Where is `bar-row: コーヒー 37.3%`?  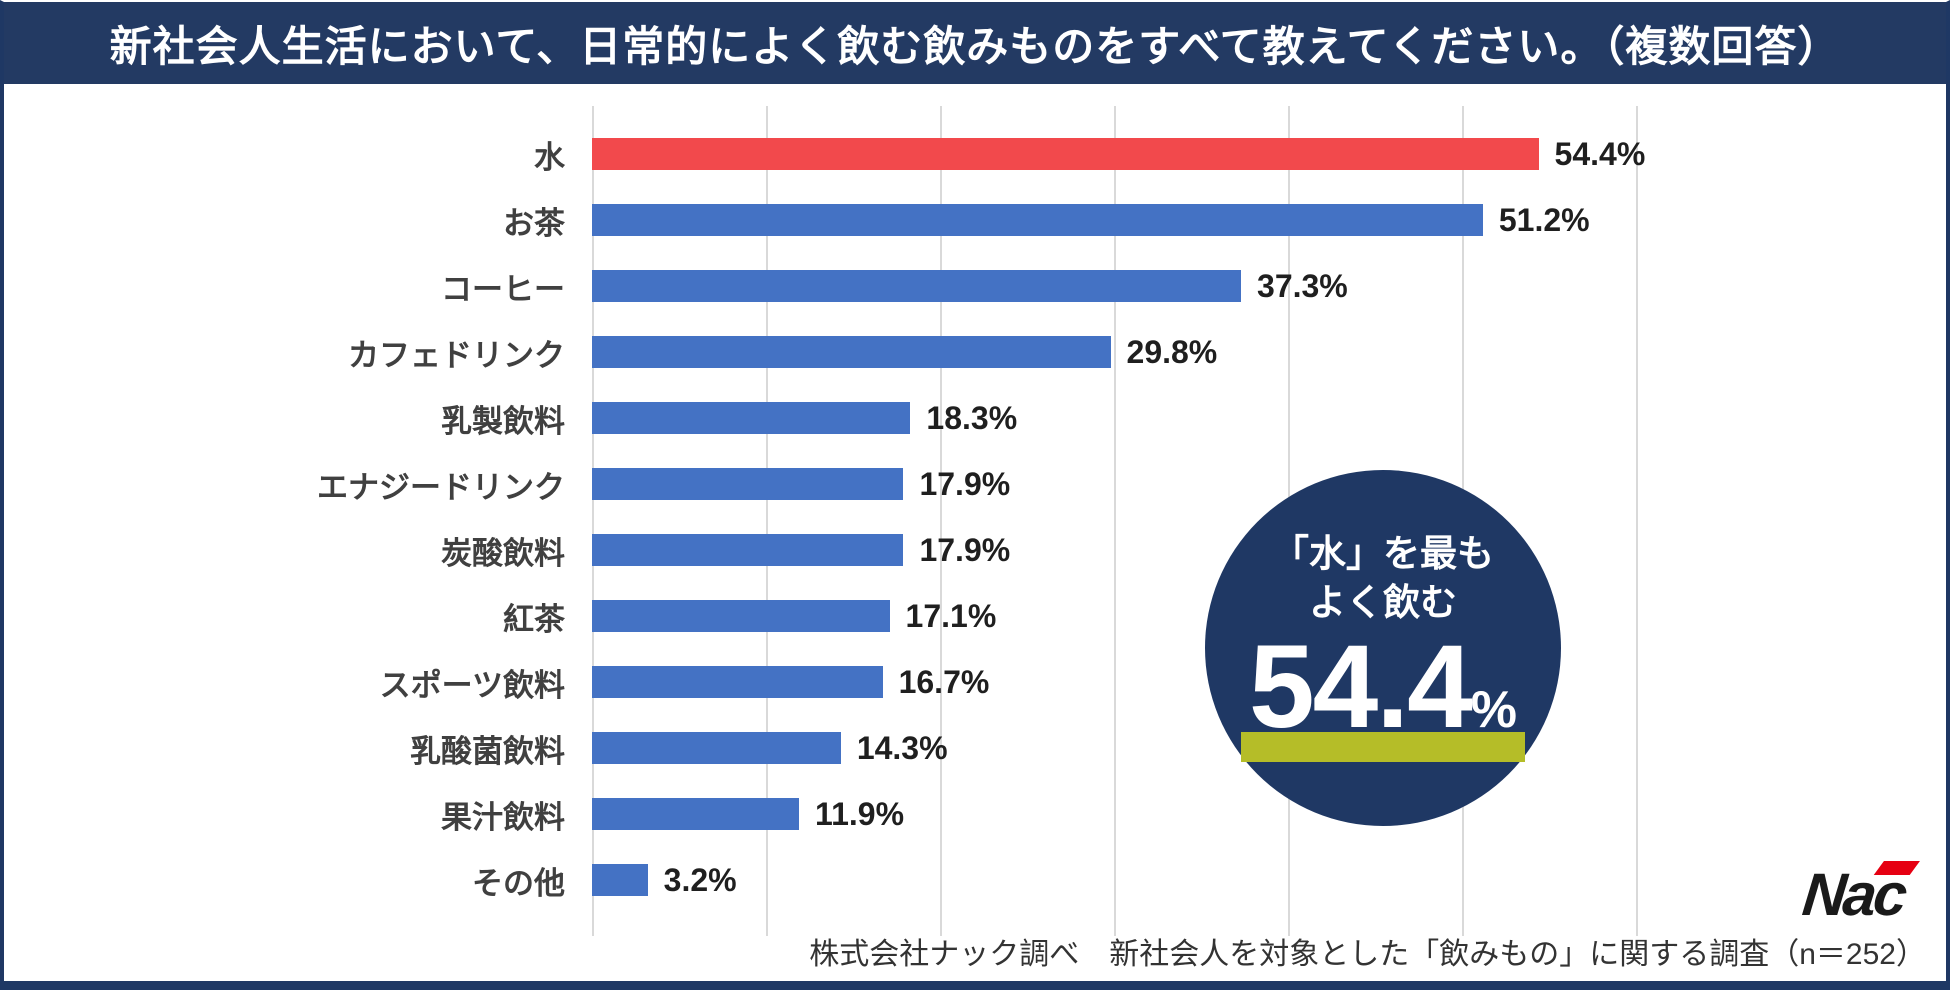
bar-row: コーヒー 37.3% is located at coordinates (975, 286).